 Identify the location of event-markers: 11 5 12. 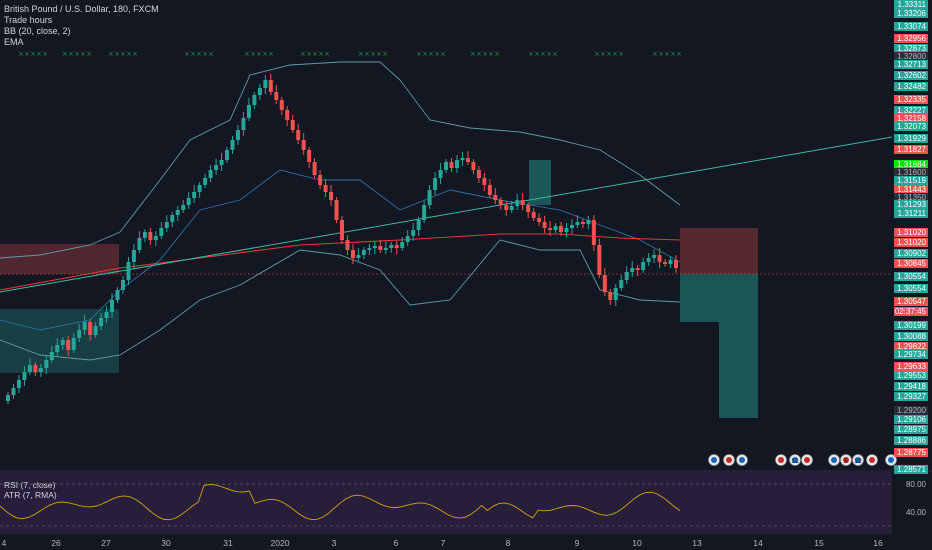
(802, 460).